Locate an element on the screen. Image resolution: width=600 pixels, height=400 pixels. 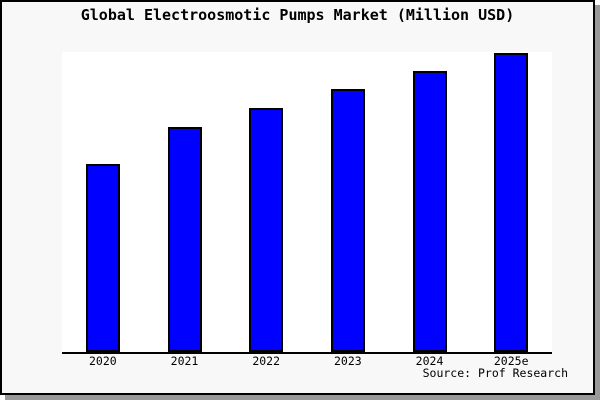
bar-2022 is located at coordinates (266, 230).